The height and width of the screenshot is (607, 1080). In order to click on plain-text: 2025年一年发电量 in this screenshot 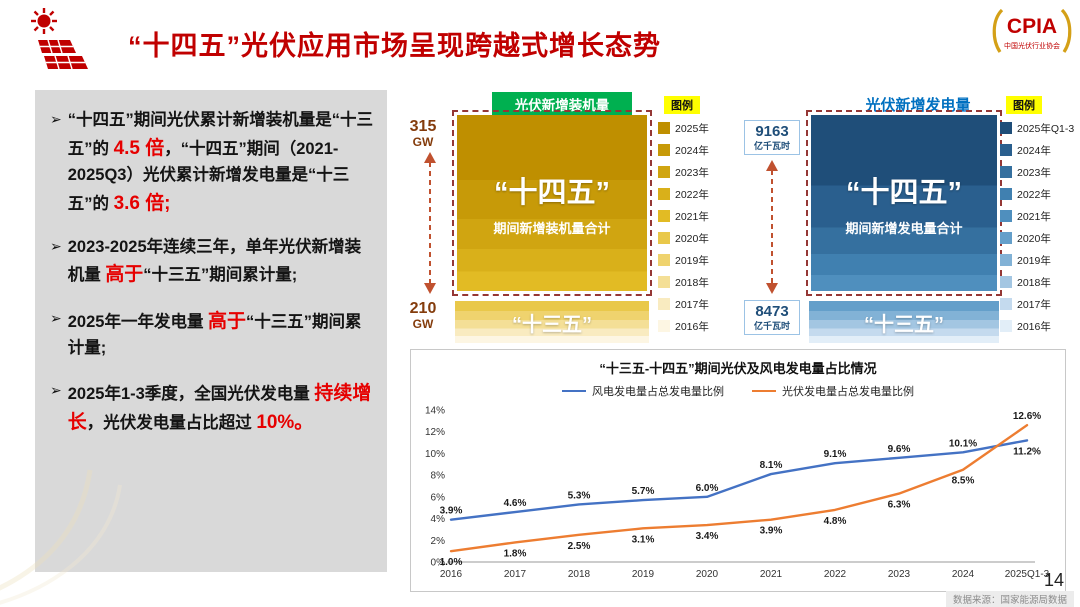, I will do `click(138, 321)`.